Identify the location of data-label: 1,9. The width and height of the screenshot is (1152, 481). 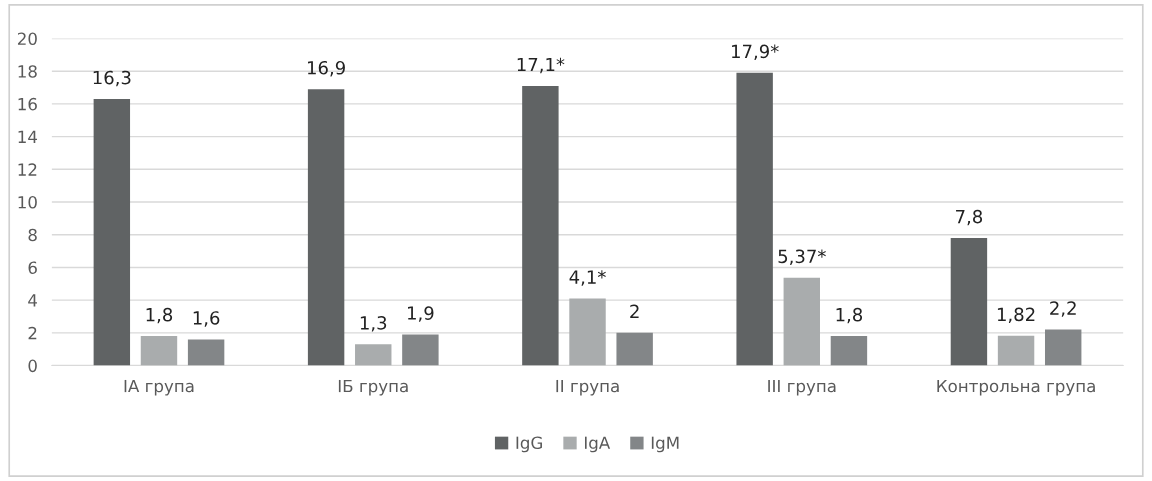
(421, 314).